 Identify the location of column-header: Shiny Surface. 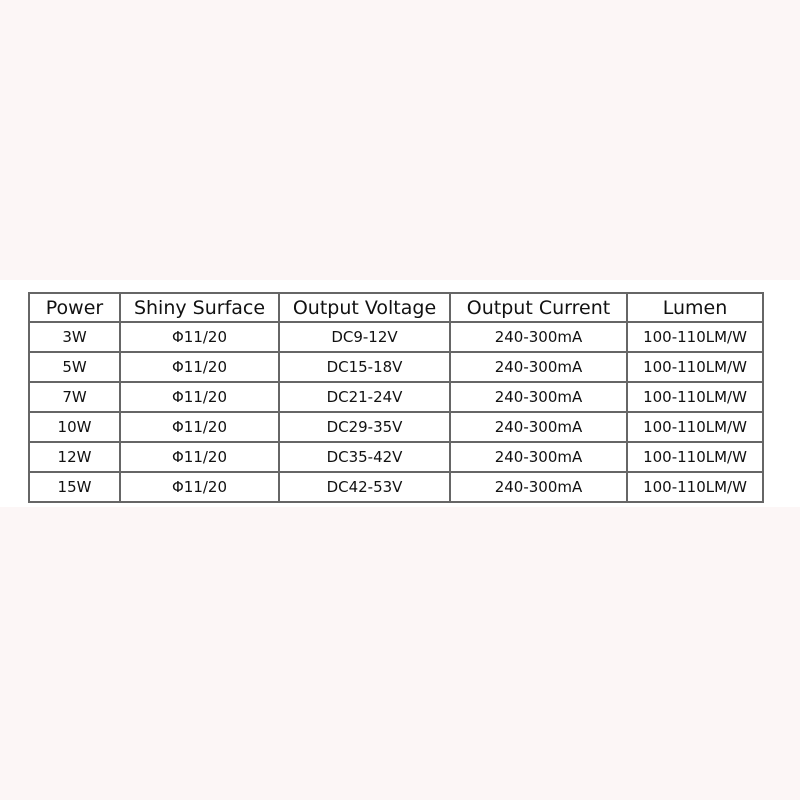
(199, 307).